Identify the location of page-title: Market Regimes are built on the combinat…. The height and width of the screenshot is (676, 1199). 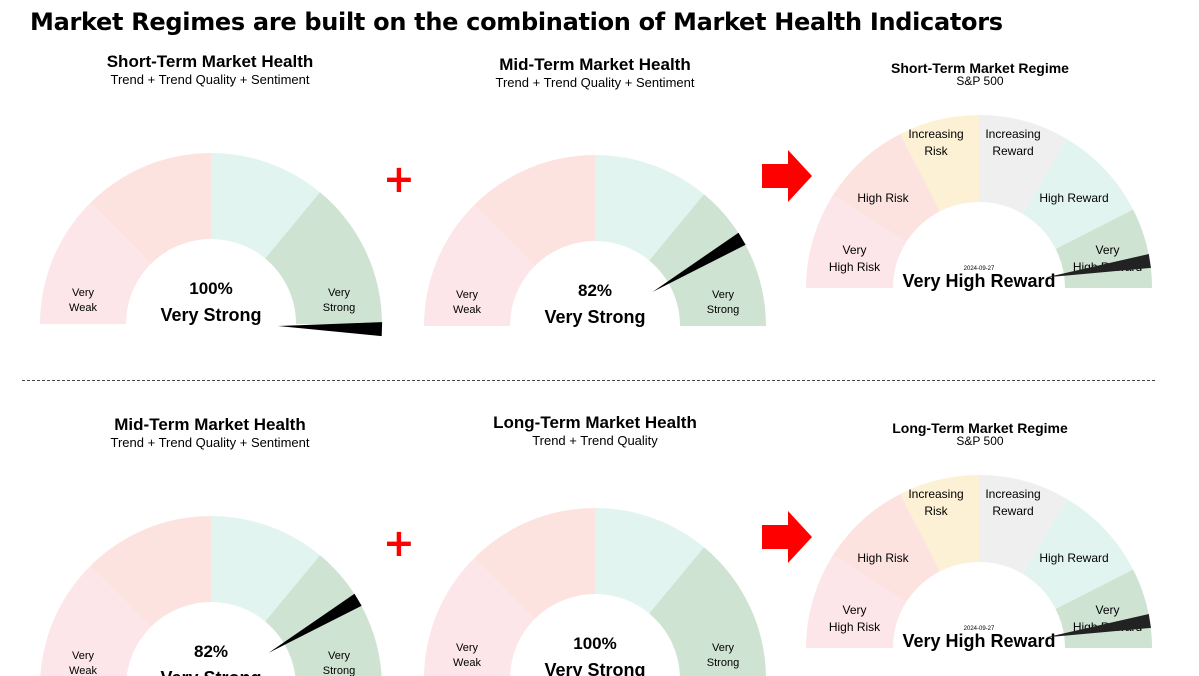
(516, 22).